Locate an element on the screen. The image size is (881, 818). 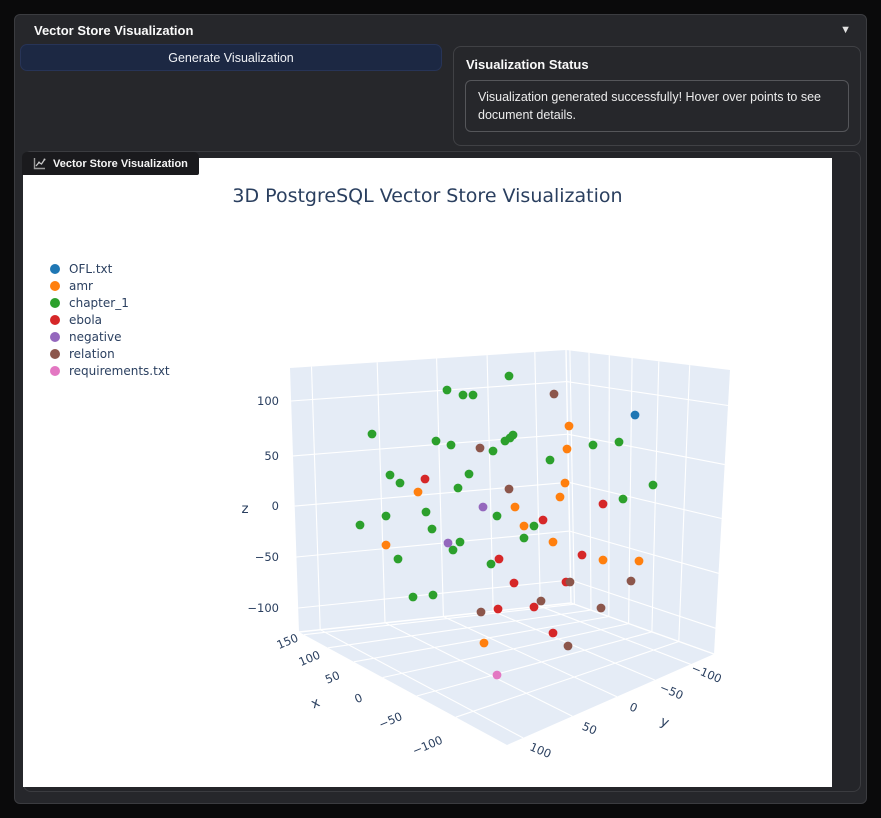
legend-label: requirements.txt is located at coordinates (119, 370).